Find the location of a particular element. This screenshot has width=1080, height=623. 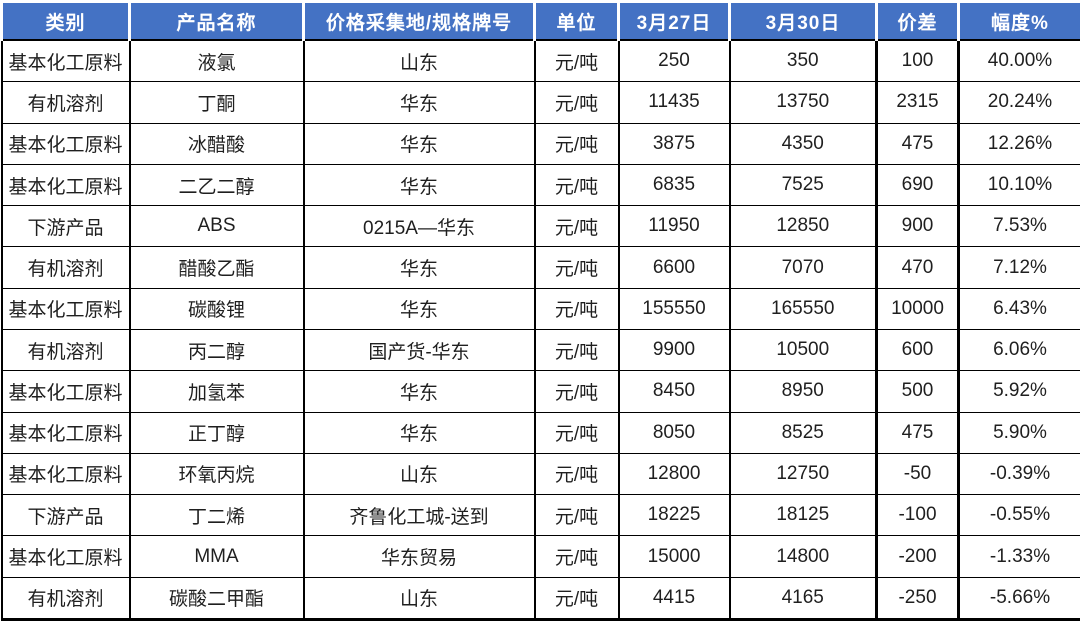

header-date-0327: 3月27日 is located at coordinates (674, 20).